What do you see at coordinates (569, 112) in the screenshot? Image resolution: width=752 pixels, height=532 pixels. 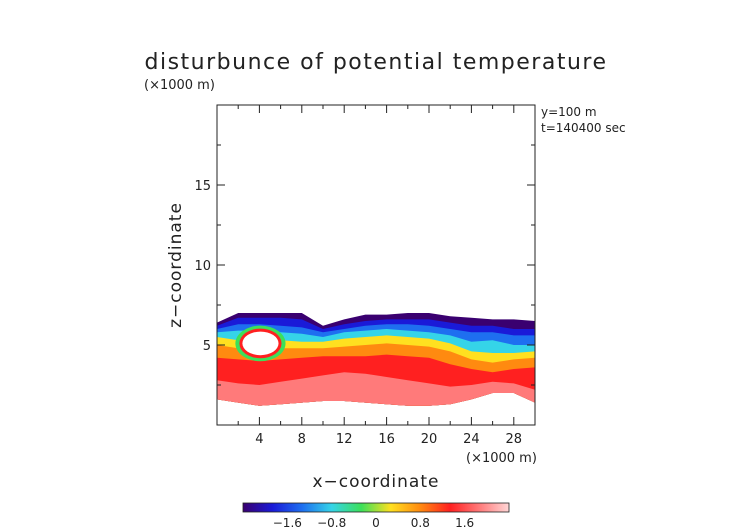 I see `annotation-y: y=100 m` at bounding box center [569, 112].